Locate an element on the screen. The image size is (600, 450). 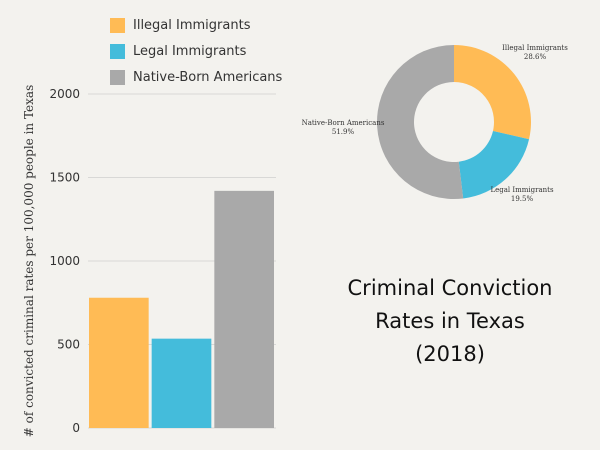
title-line-3: (2018) is located at coordinates (450, 354).